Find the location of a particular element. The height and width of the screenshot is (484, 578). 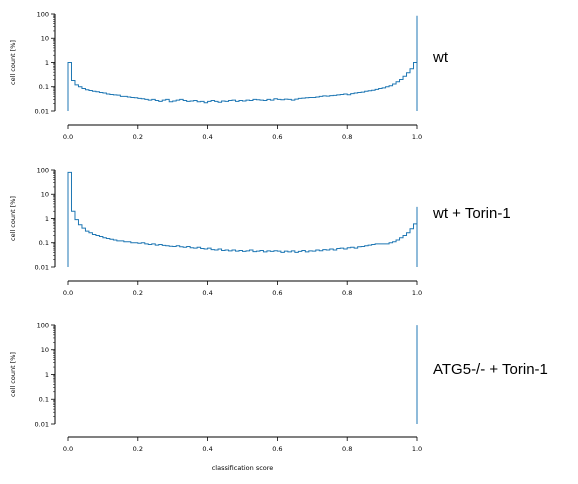

x-axis-label: classification score is located at coordinates (243, 468).